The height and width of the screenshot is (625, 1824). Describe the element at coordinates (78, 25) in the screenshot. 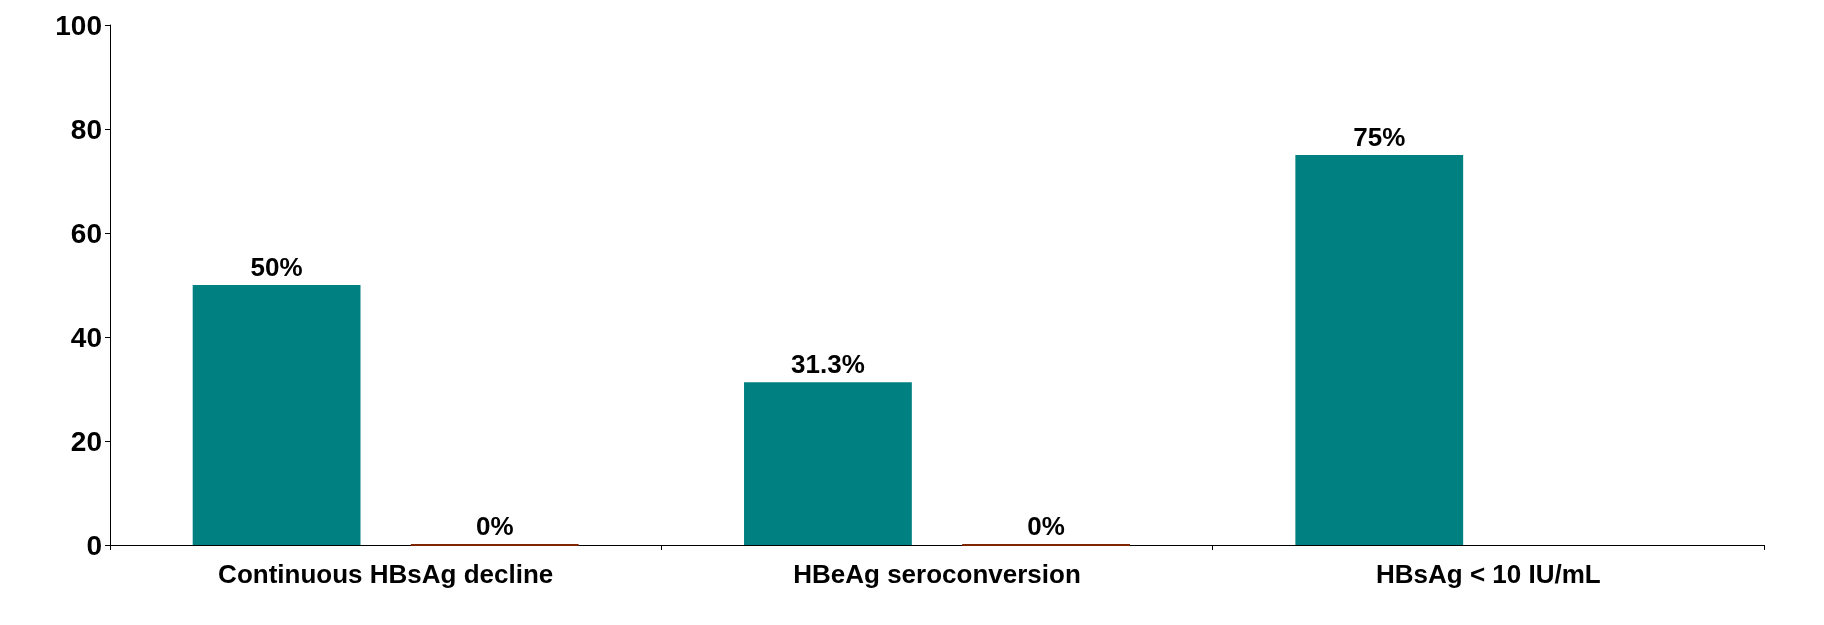

I see `y-tick-label: 100` at that location.